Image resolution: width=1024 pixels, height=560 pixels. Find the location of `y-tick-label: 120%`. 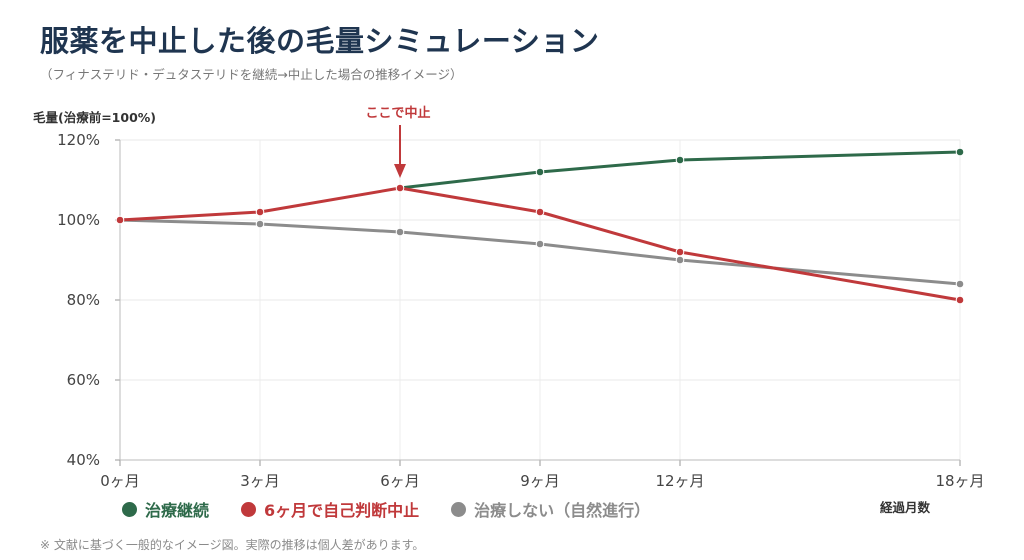

y-tick-label: 120% is located at coordinates (78, 140).